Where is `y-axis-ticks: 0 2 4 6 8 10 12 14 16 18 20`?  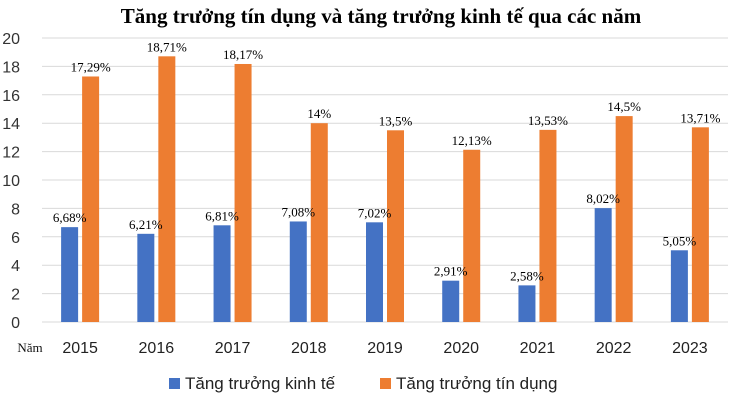 y-axis-ticks: 0 2 4 6 8 10 12 14 16 18 20 is located at coordinates (11, 181).